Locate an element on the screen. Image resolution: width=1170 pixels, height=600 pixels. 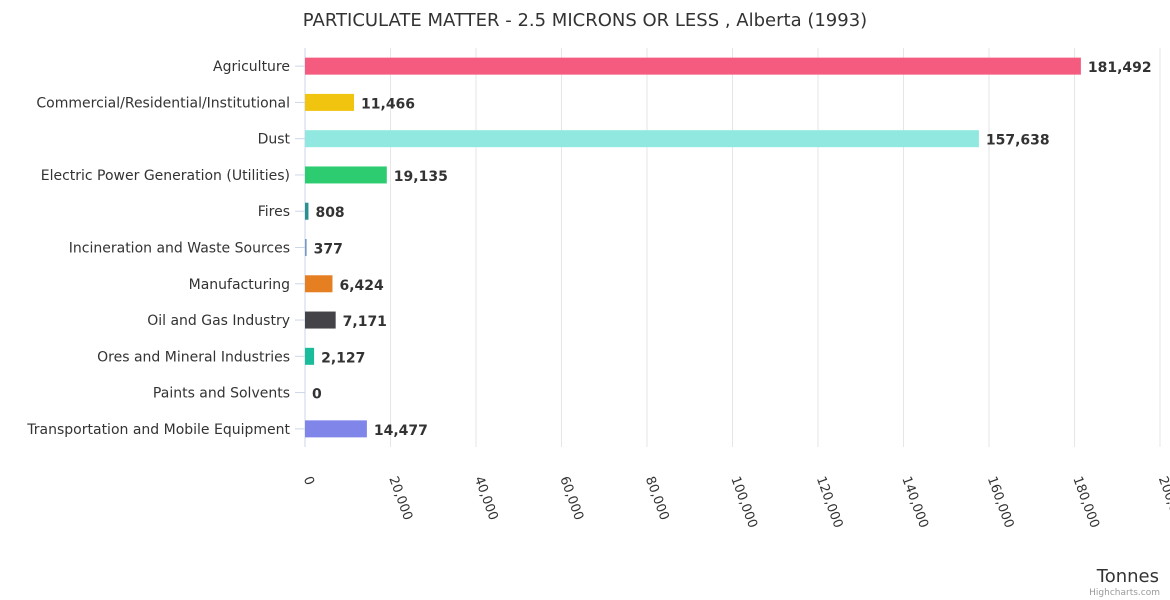
x-tick-label: 180,000 is located at coordinates (1085, 502).